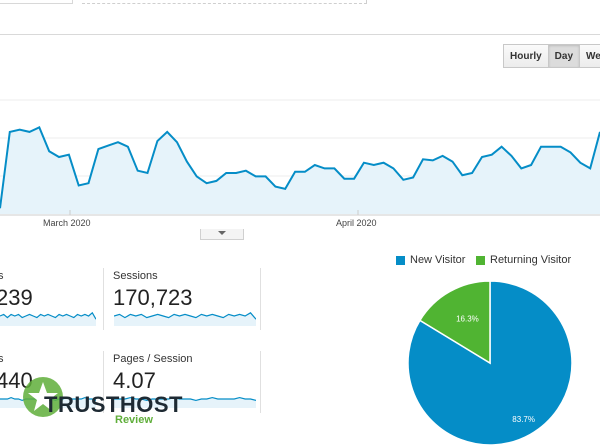 The height and width of the screenshot is (448, 600). Describe the element at coordinates (36, 2) in the screenshot. I see `top-input-box` at that location.